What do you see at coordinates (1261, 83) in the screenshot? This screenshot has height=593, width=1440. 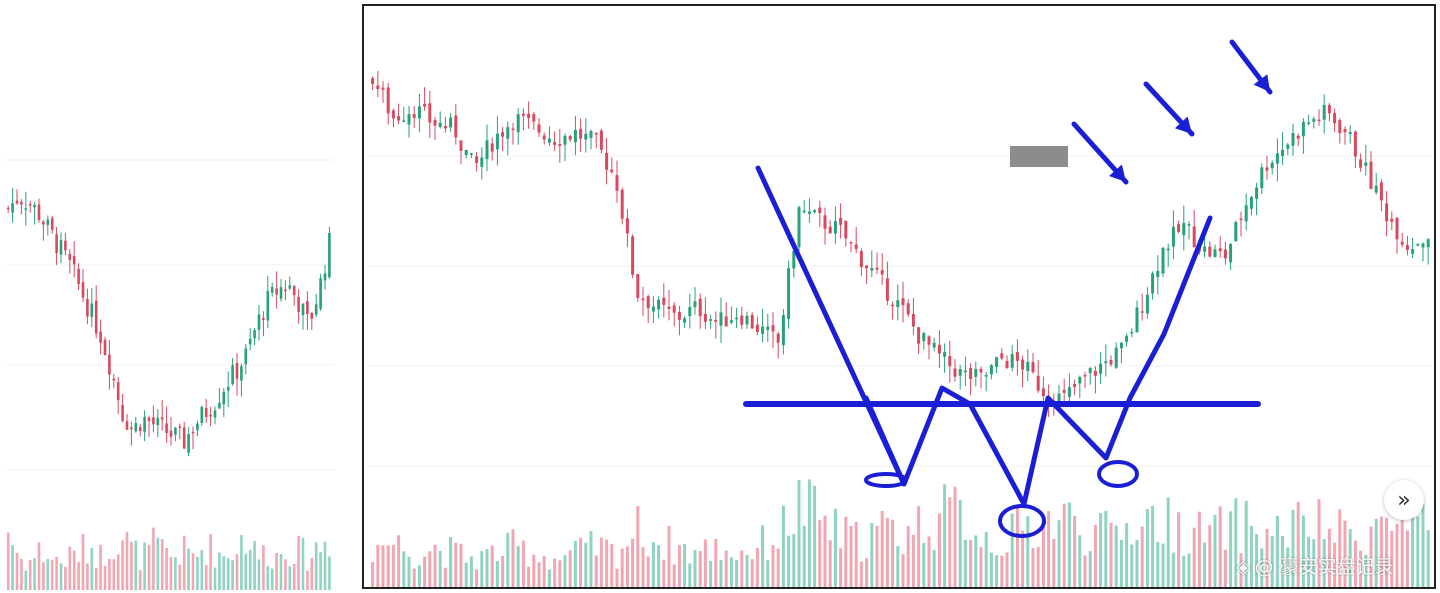 I see `arrow-head` at bounding box center [1261, 83].